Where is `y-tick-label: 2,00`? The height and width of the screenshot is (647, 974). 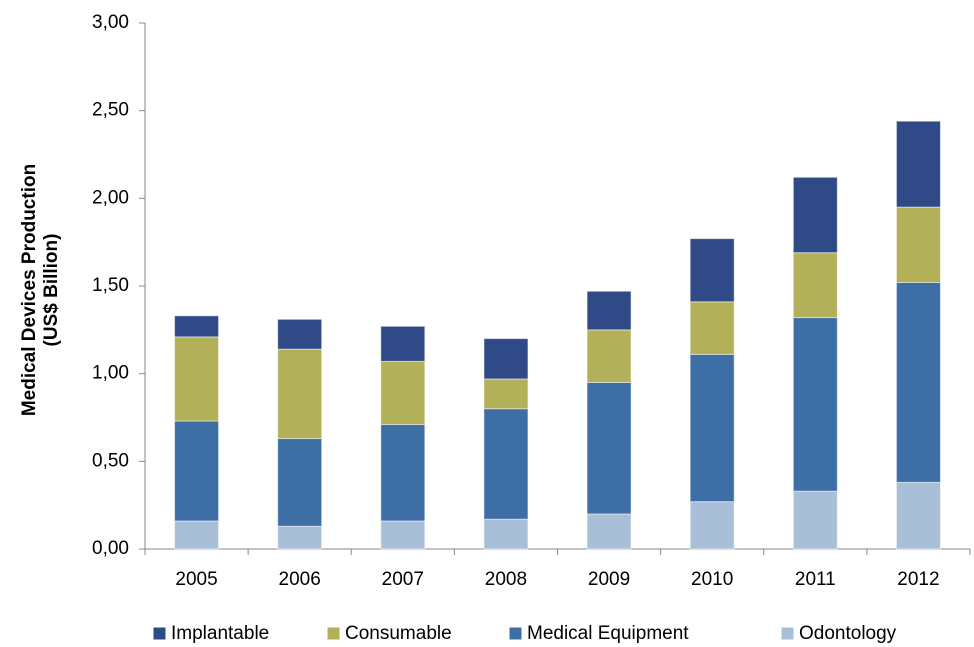
y-tick-label: 2,00 is located at coordinates (110, 197).